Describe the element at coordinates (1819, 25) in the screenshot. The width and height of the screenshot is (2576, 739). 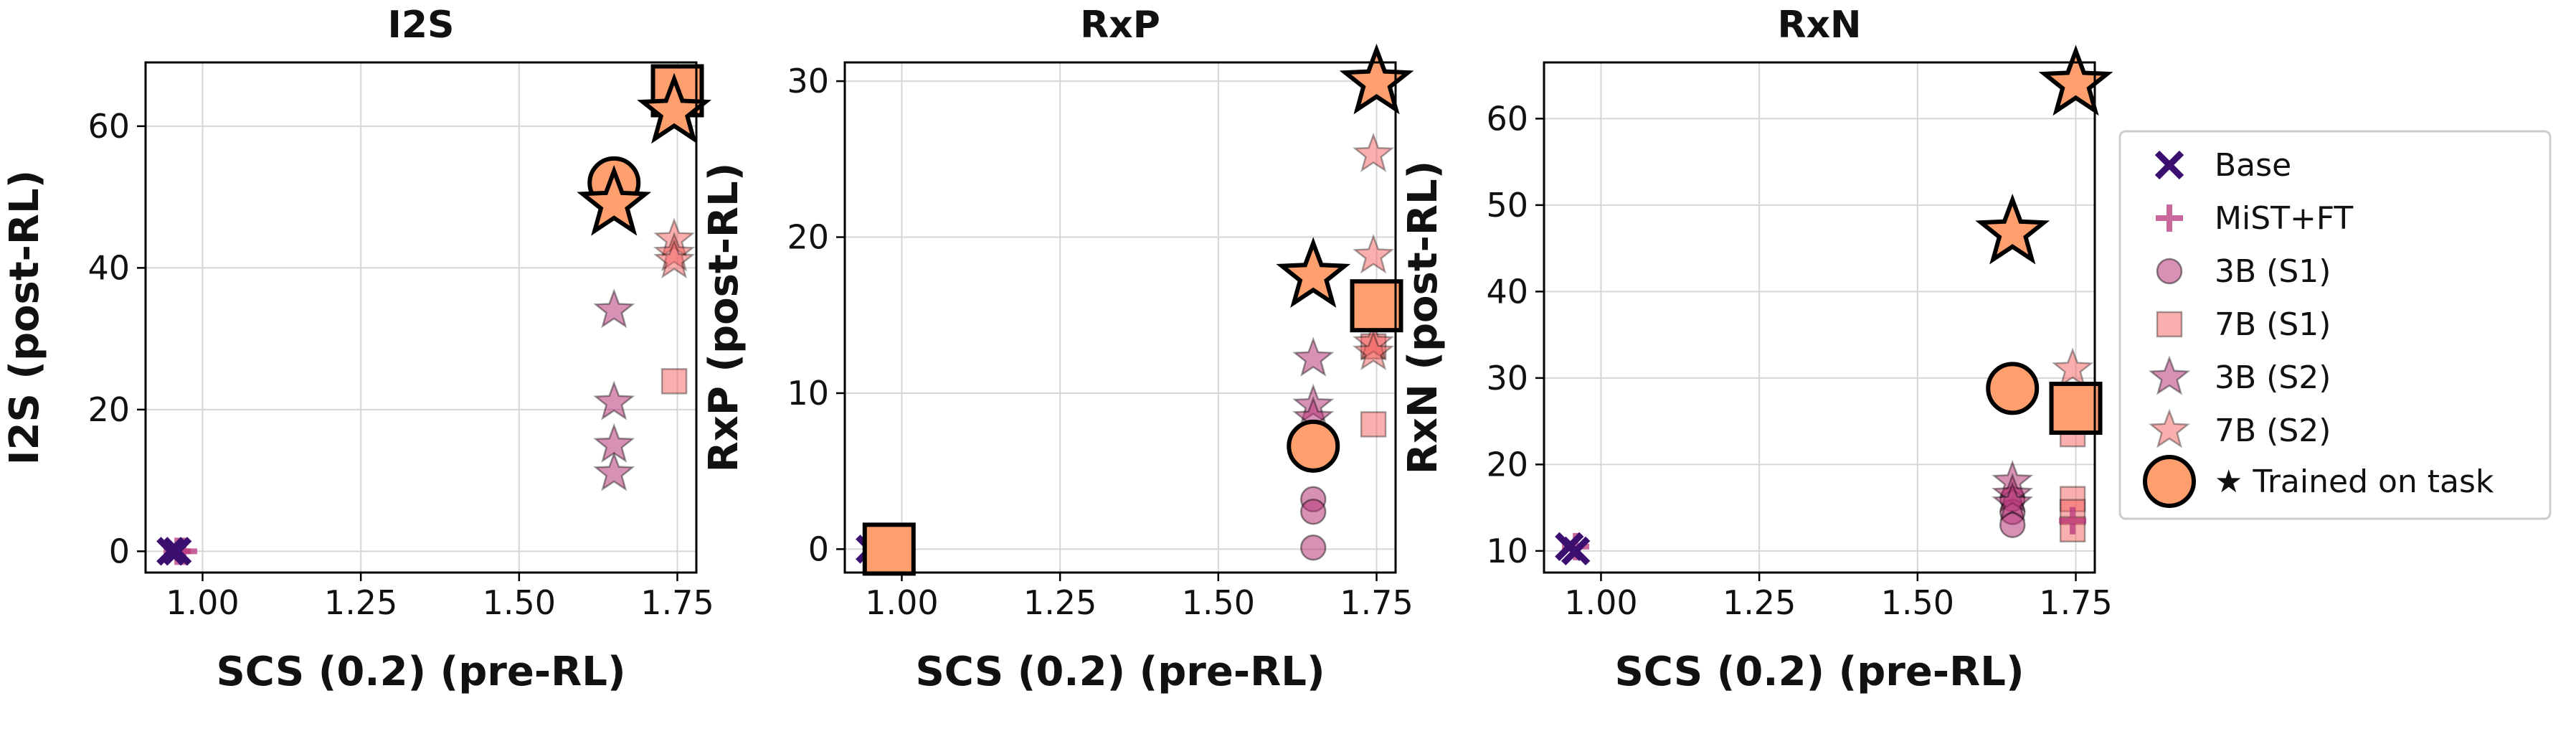
I see `chart-title: RxN` at that location.